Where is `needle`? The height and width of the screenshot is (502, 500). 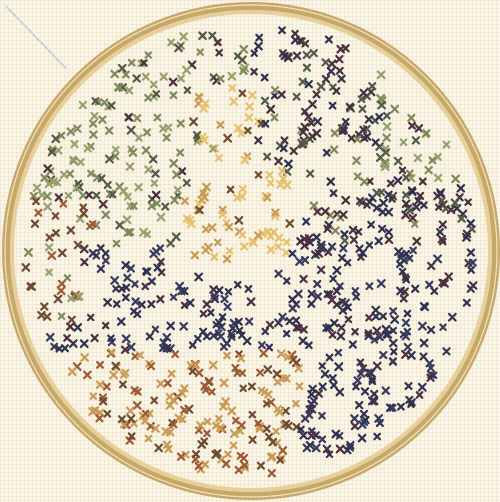 needle is located at coordinates (36, 37).